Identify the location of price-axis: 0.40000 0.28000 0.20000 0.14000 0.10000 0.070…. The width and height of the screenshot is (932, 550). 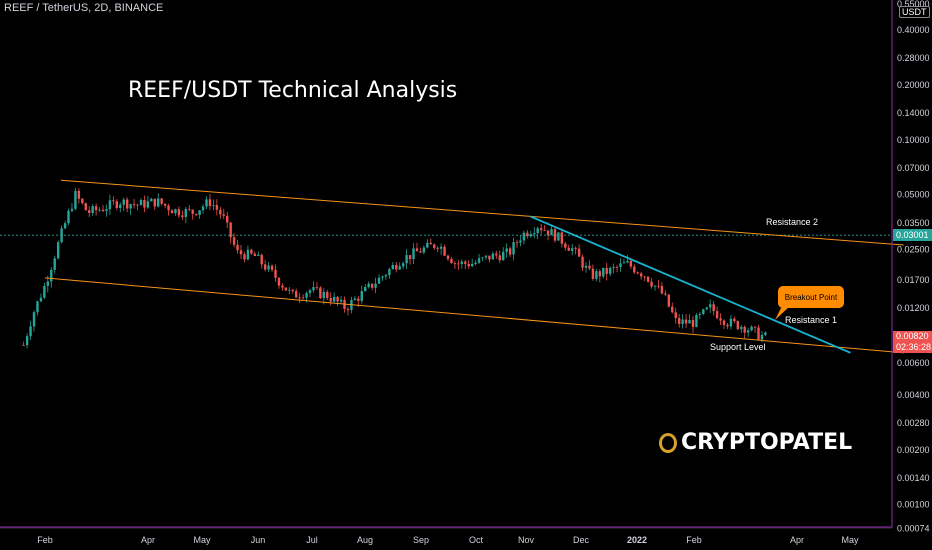
(913, 267).